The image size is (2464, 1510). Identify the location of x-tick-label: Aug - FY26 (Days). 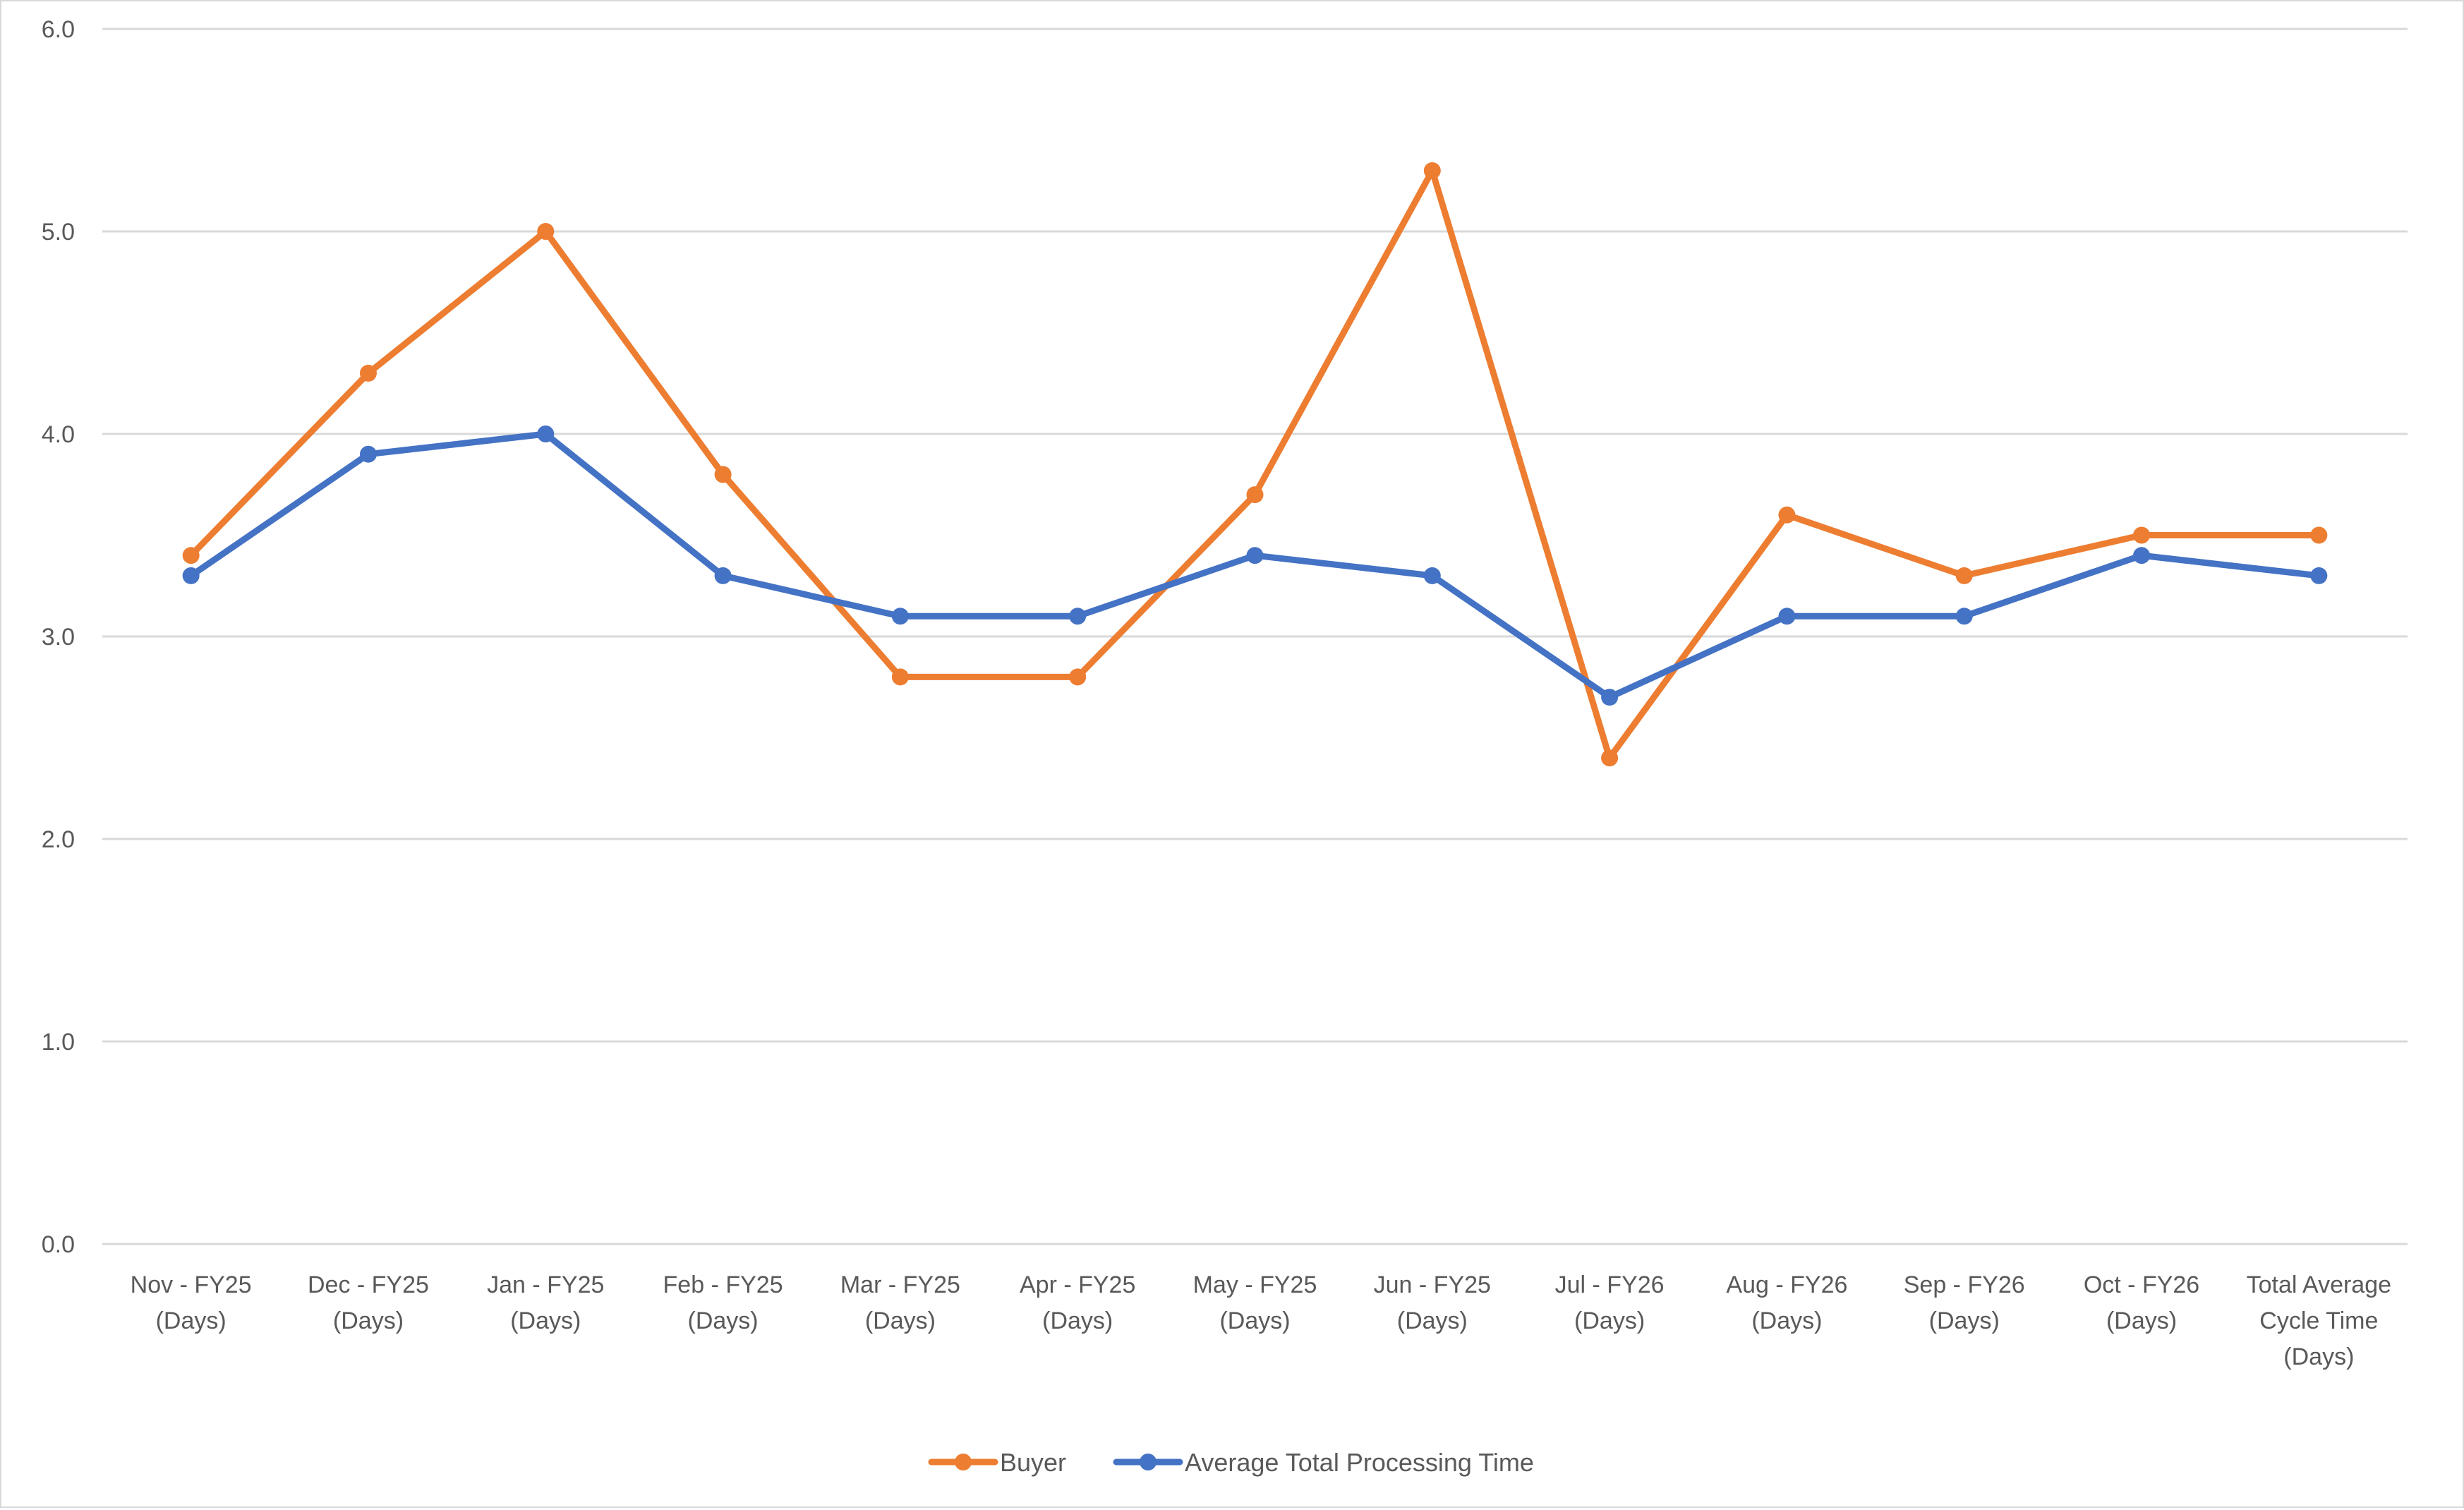
(1787, 1303).